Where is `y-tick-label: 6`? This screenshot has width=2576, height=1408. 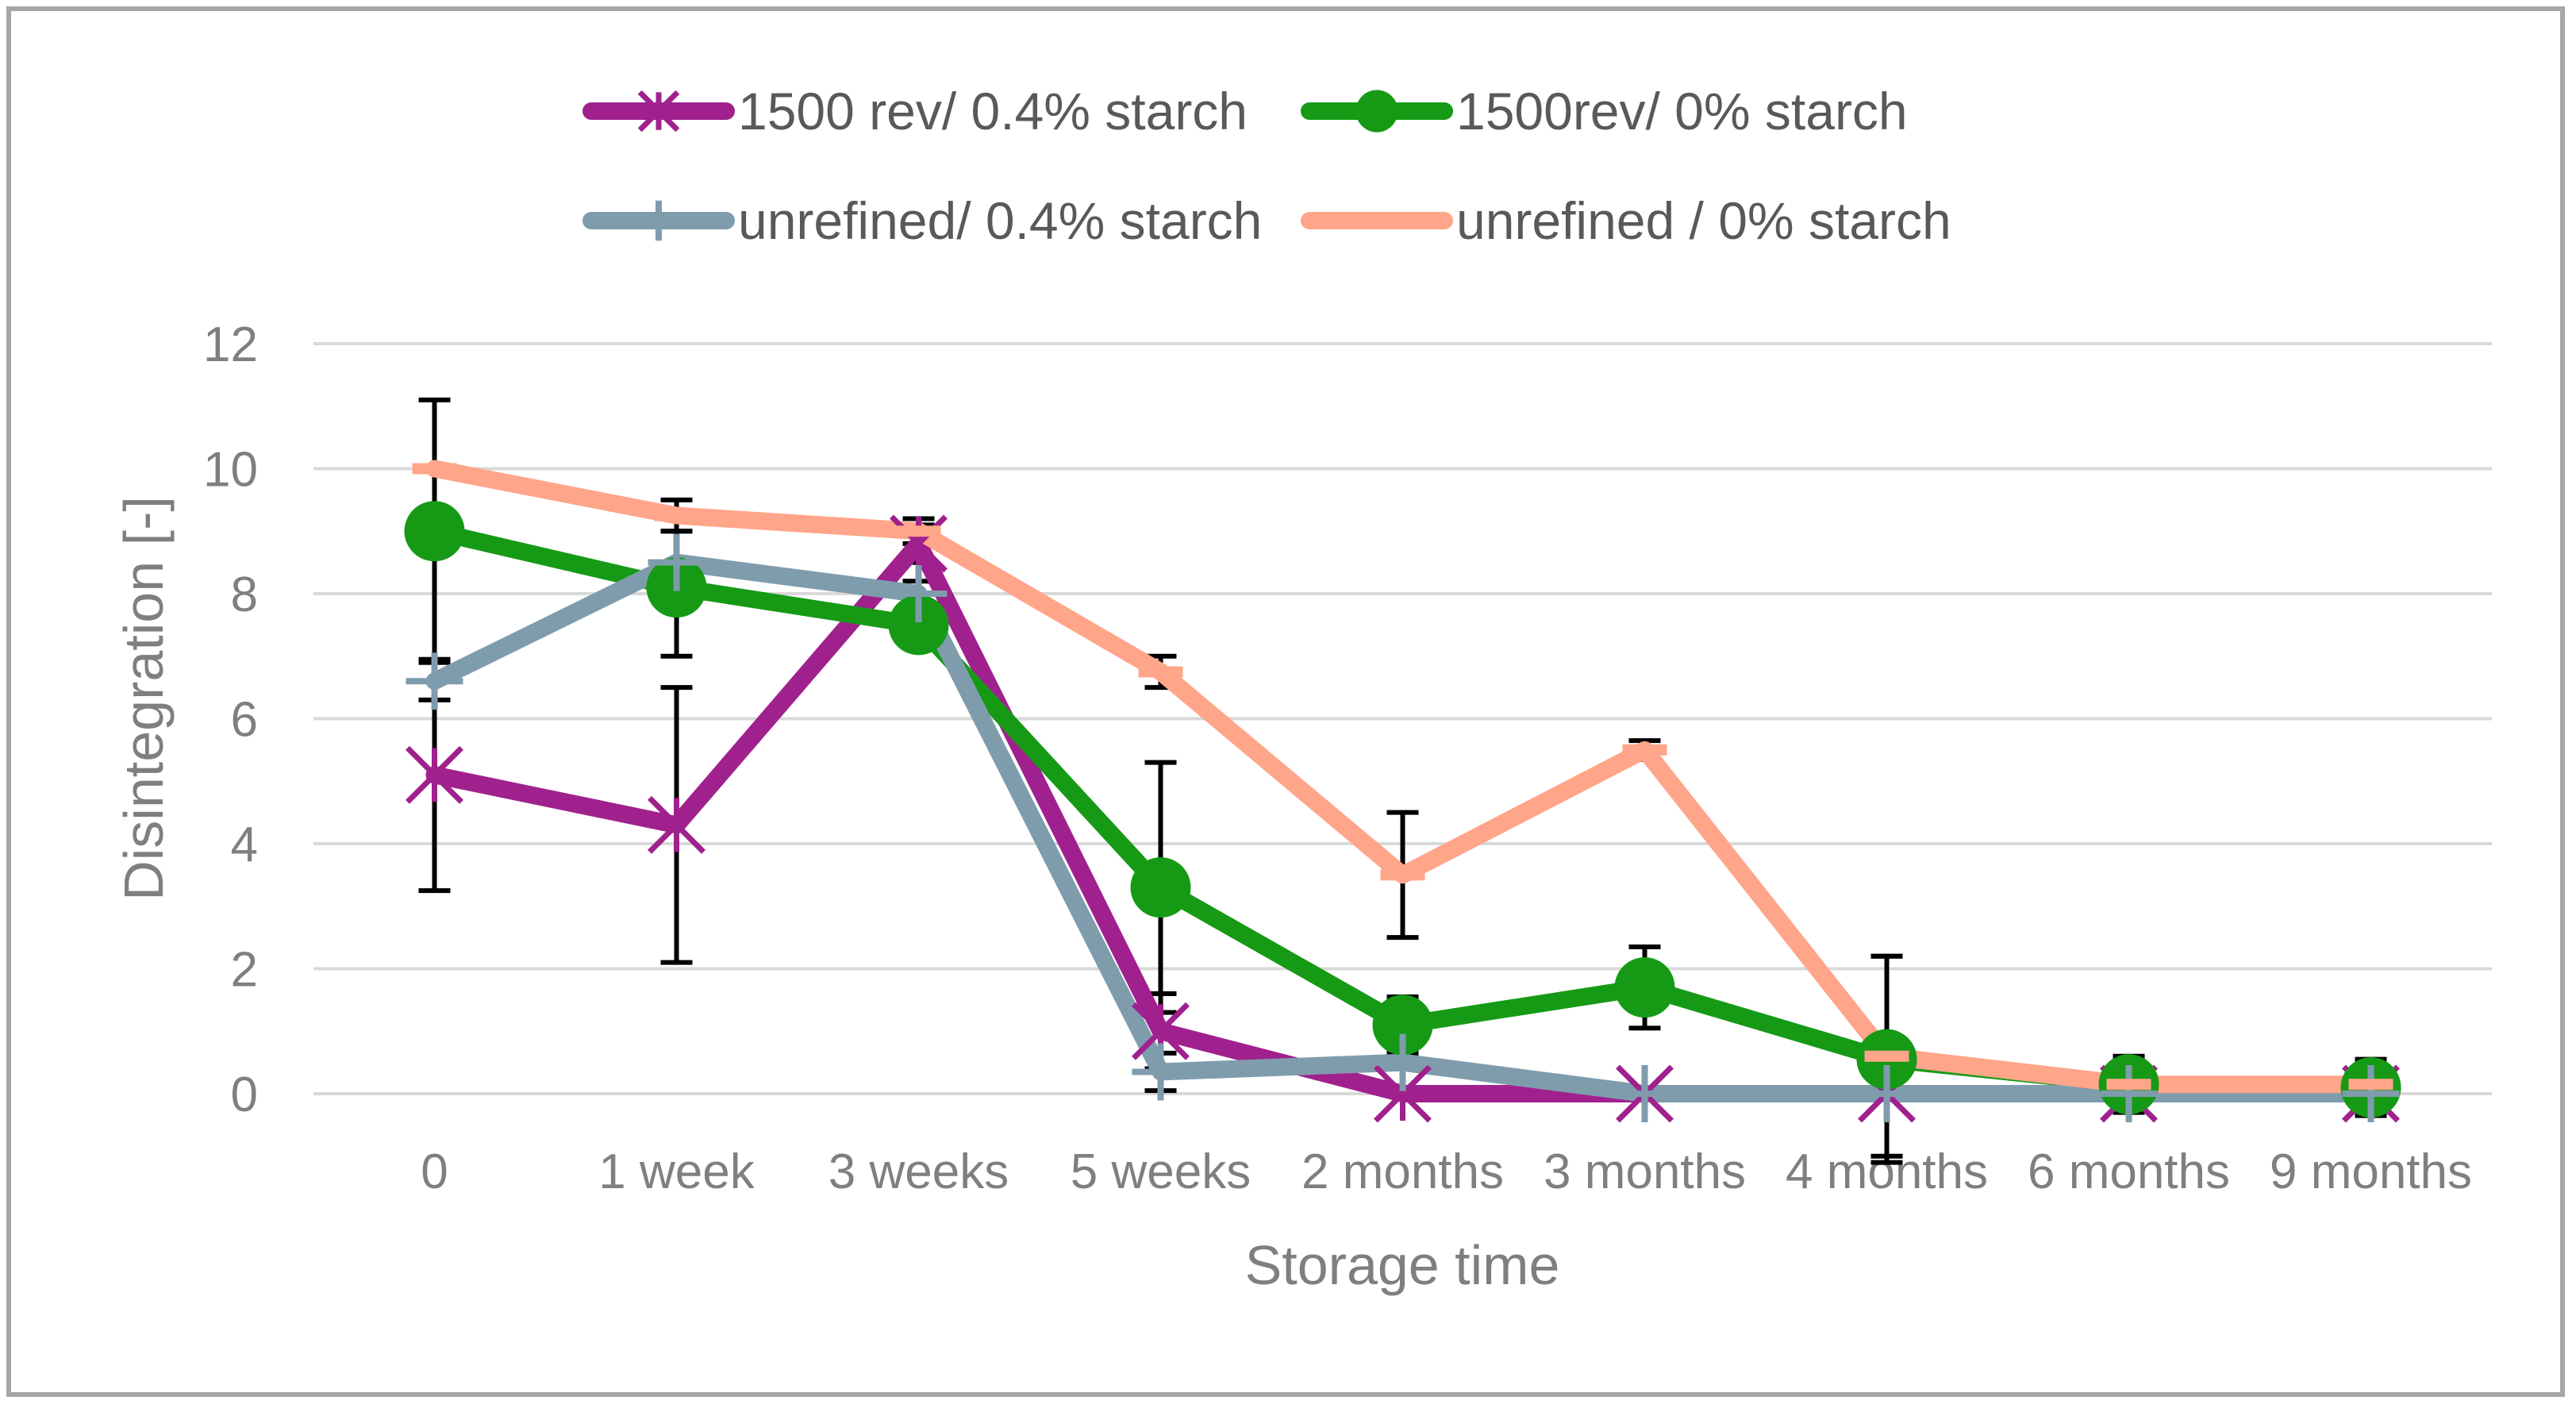 y-tick-label: 6 is located at coordinates (244, 720).